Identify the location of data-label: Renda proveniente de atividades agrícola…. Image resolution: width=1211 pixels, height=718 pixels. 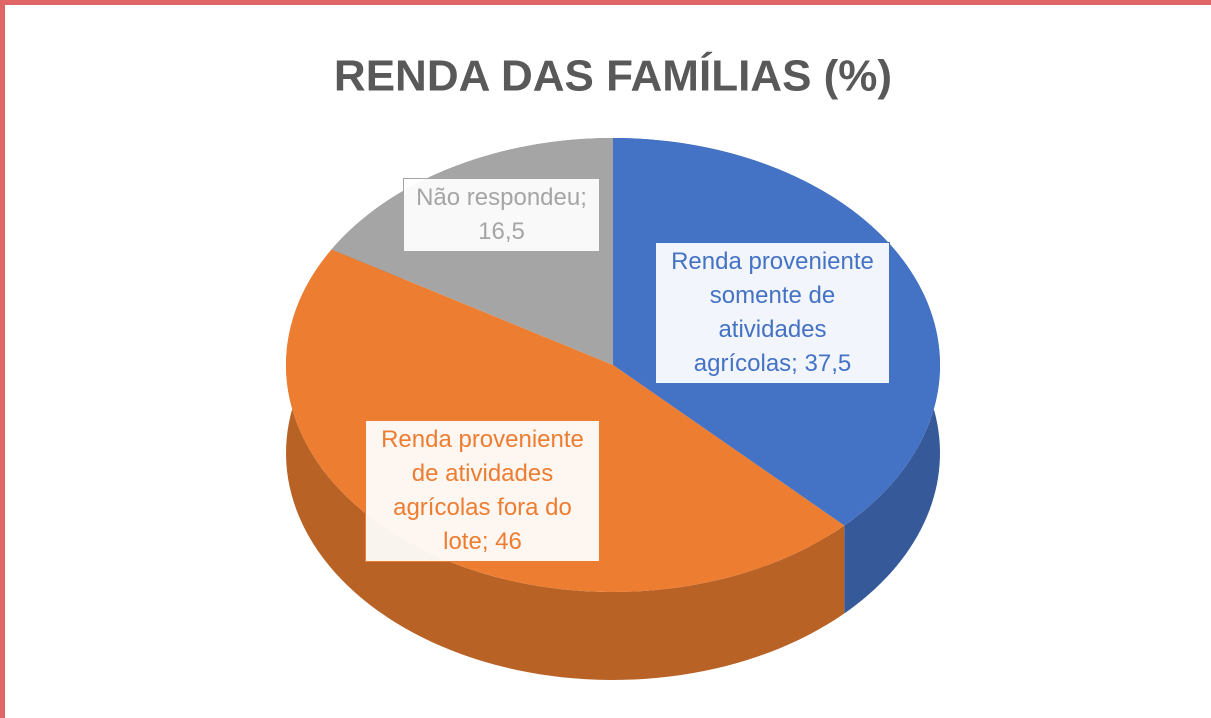
(482, 491).